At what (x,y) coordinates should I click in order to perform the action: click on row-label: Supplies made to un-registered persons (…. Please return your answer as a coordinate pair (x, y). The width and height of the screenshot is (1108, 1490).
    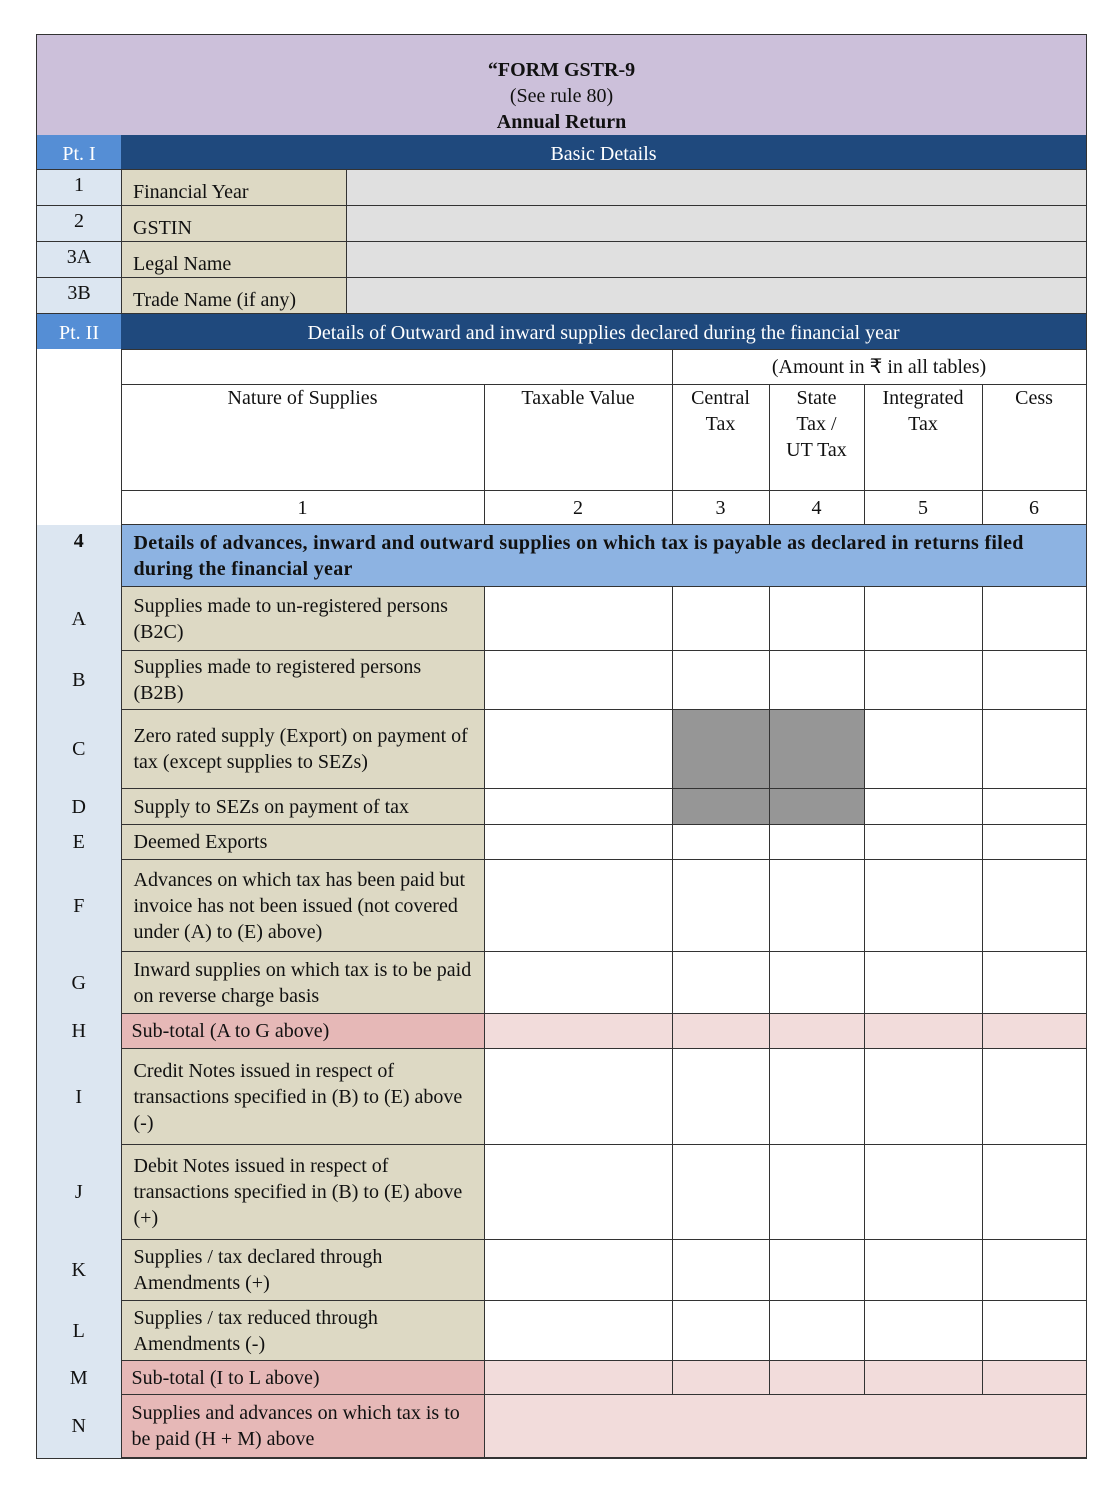
    Looking at the image, I should click on (302, 618).